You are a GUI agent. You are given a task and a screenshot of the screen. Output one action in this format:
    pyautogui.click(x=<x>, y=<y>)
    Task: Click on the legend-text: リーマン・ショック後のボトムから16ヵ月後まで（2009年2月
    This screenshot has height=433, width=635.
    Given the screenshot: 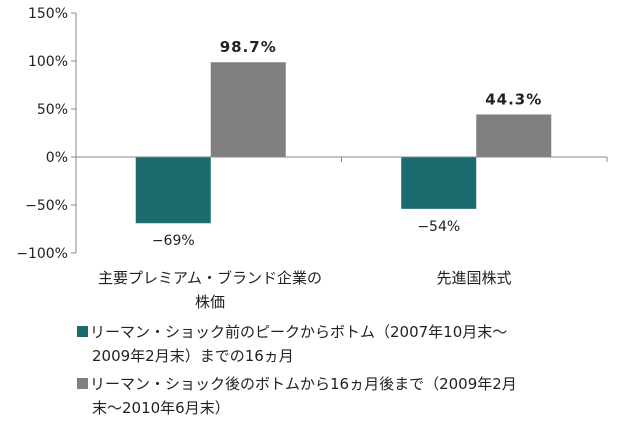 What is the action you would take?
    pyautogui.click(x=303, y=384)
    